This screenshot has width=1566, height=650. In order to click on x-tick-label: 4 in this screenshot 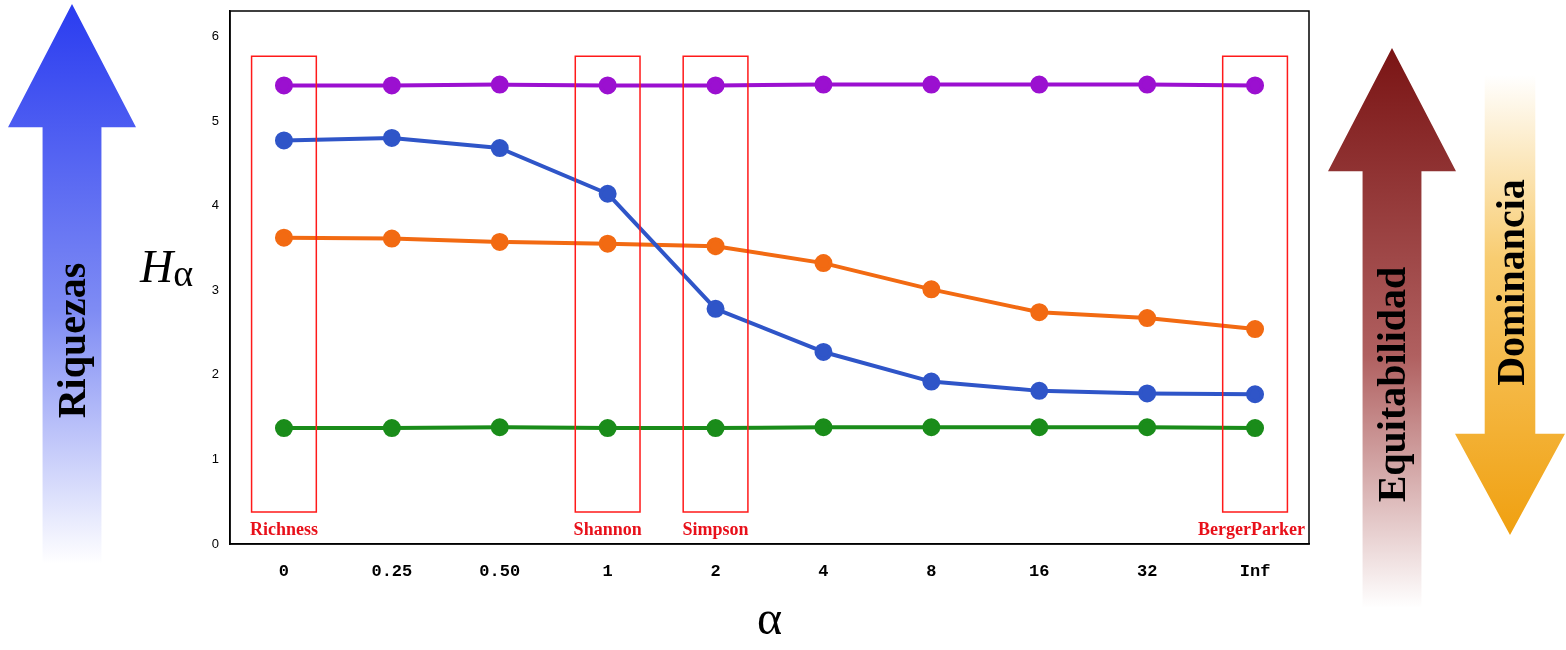, I will do `click(823, 572)`.